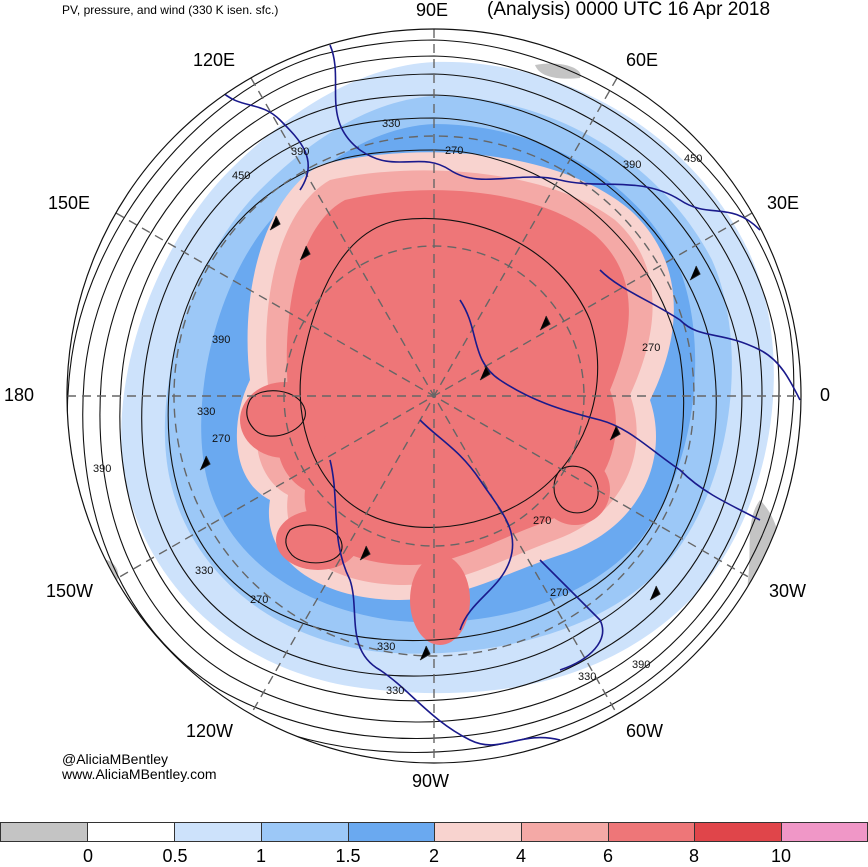 This screenshot has width=868, height=867. I want to click on pv-lobe-west, so click(285, 420).